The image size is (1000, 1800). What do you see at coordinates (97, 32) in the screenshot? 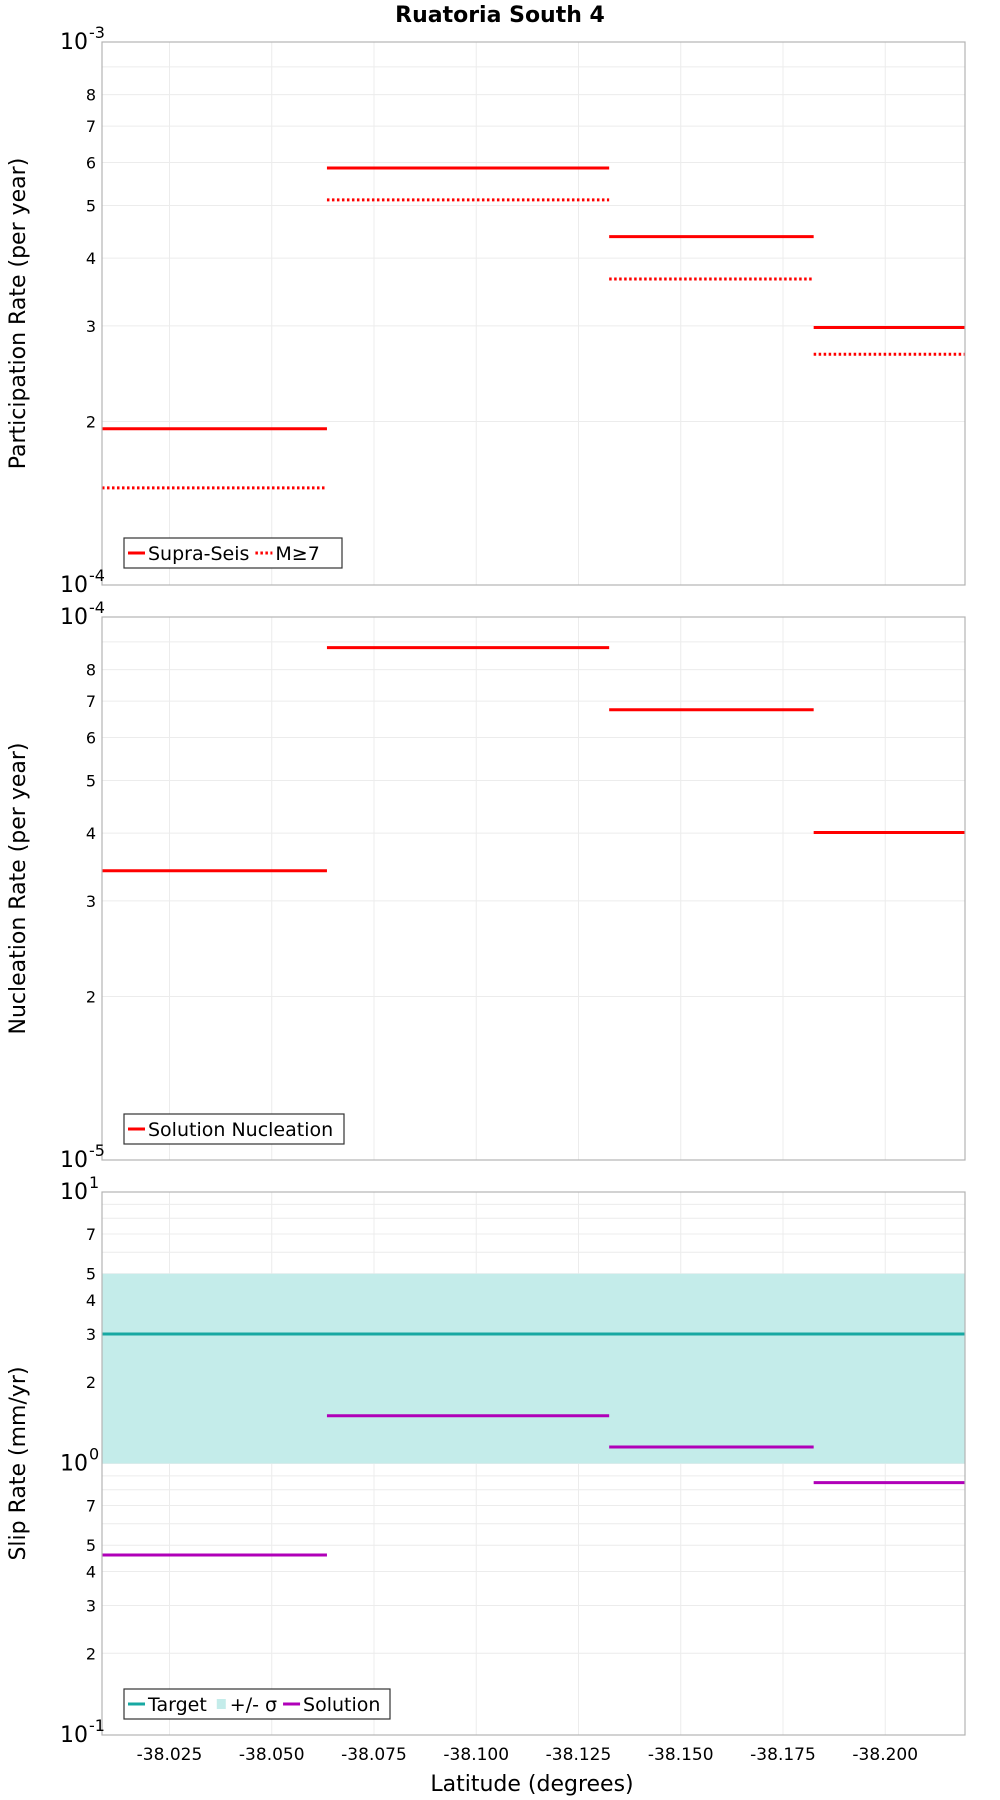
I see `y-tick-label-exponent: -3` at bounding box center [97, 32].